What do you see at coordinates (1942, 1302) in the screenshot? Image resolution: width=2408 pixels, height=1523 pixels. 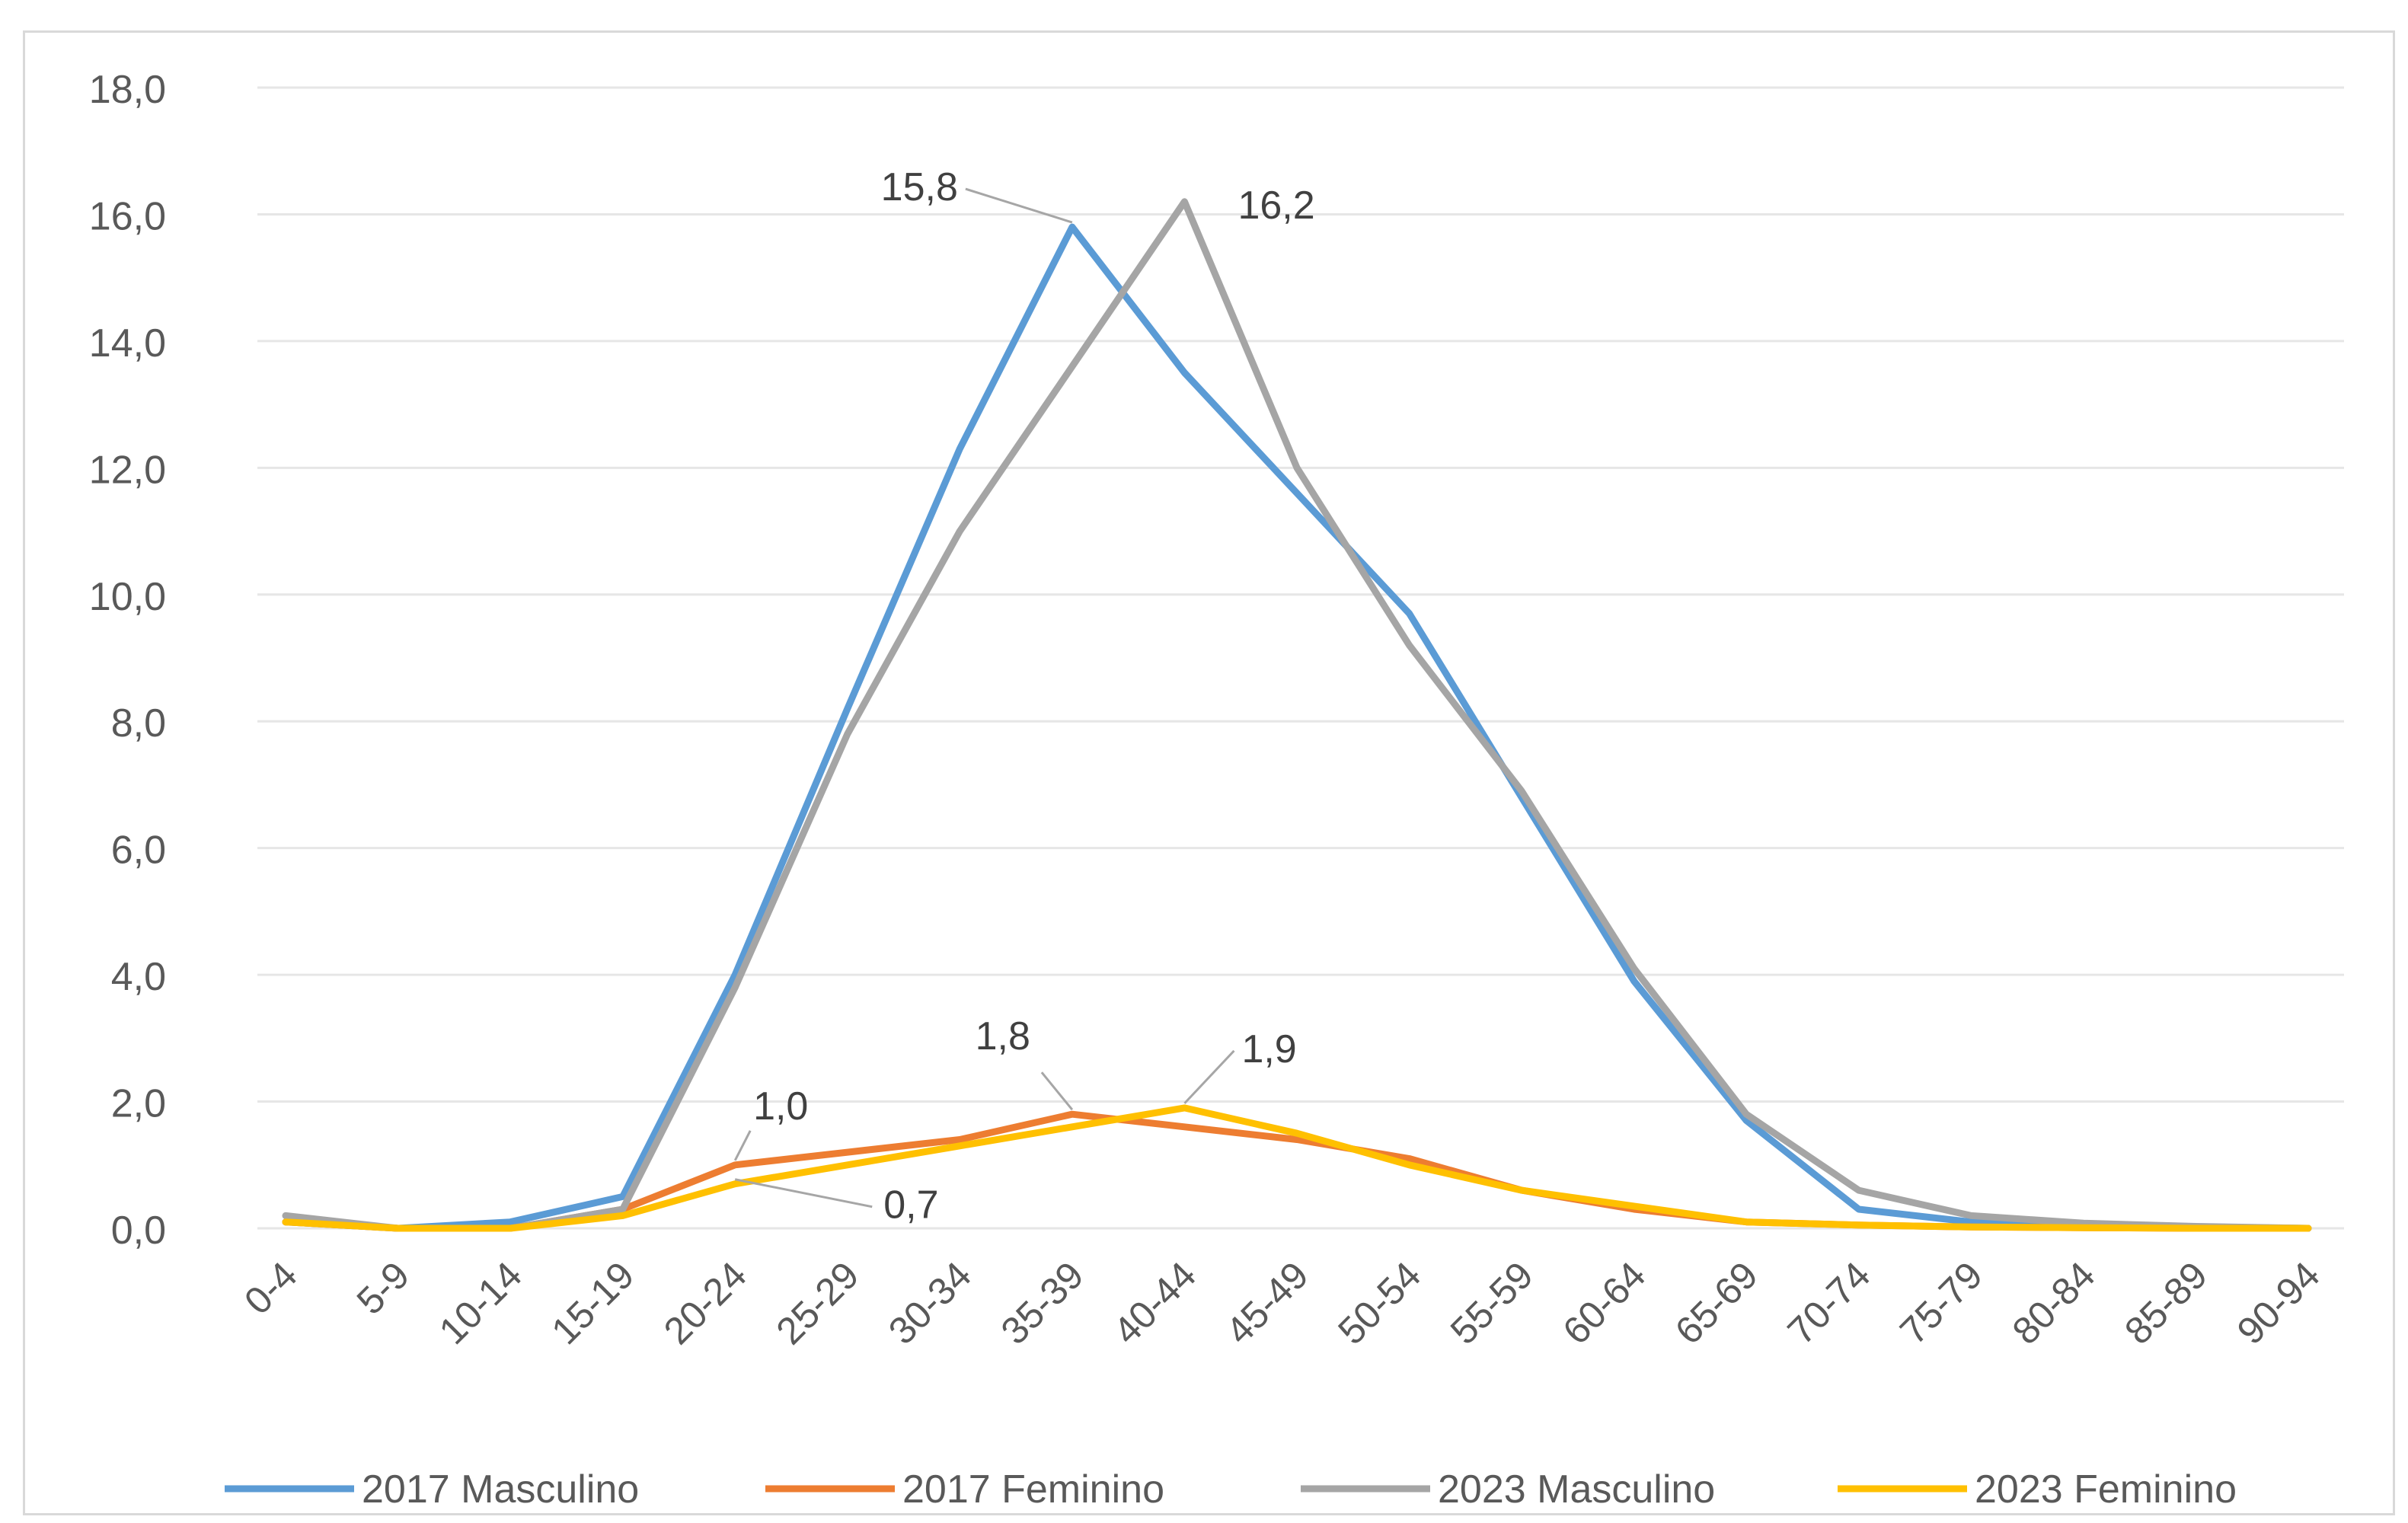 I see `x-tick-label: 75-79` at bounding box center [1942, 1302].